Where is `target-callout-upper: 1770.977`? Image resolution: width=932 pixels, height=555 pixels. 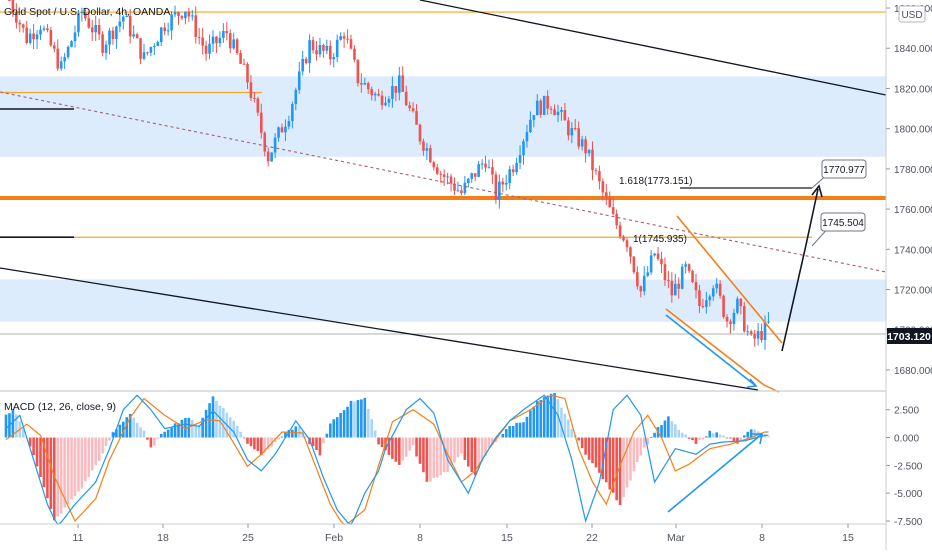 target-callout-upper: 1770.977 is located at coordinates (844, 169).